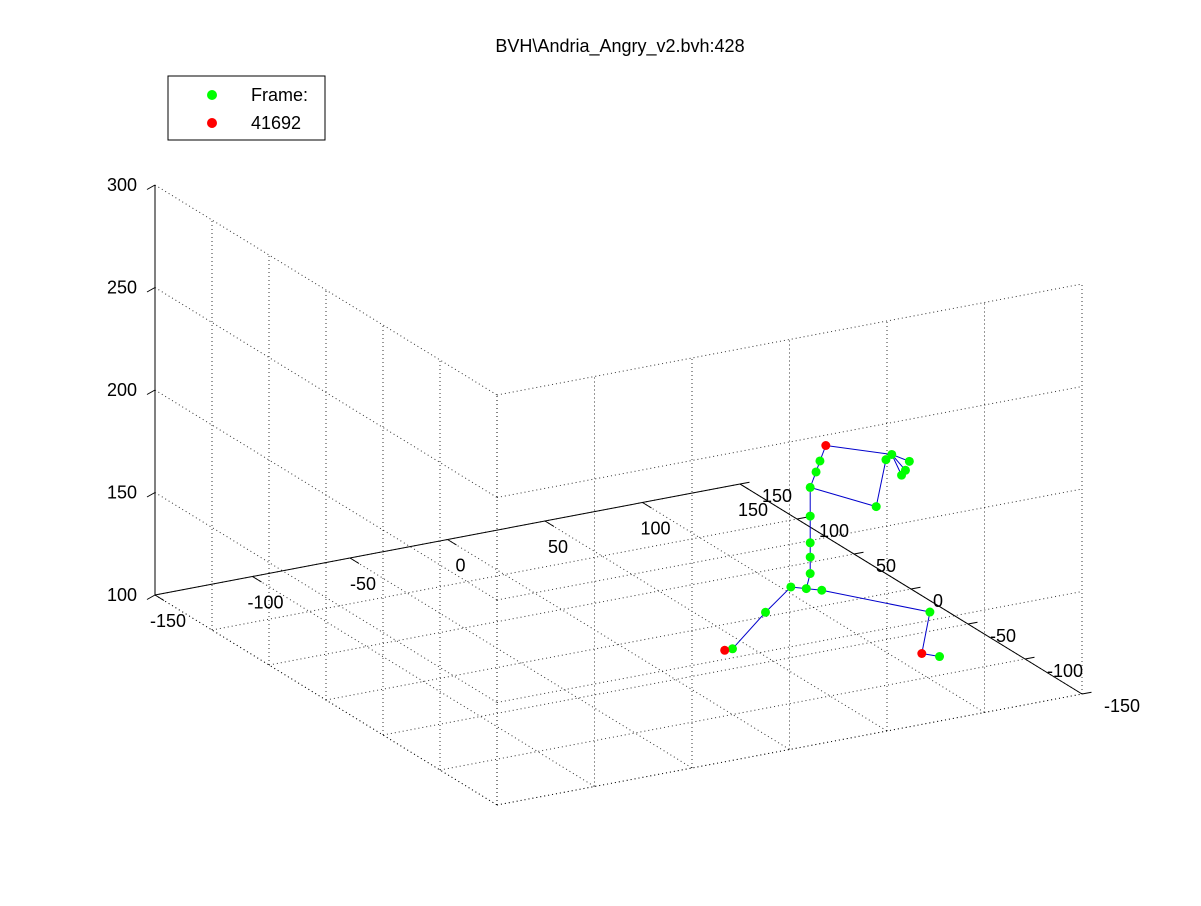 The height and width of the screenshot is (906, 1201). I want to click on legend: Frame: 41692, so click(246, 108).